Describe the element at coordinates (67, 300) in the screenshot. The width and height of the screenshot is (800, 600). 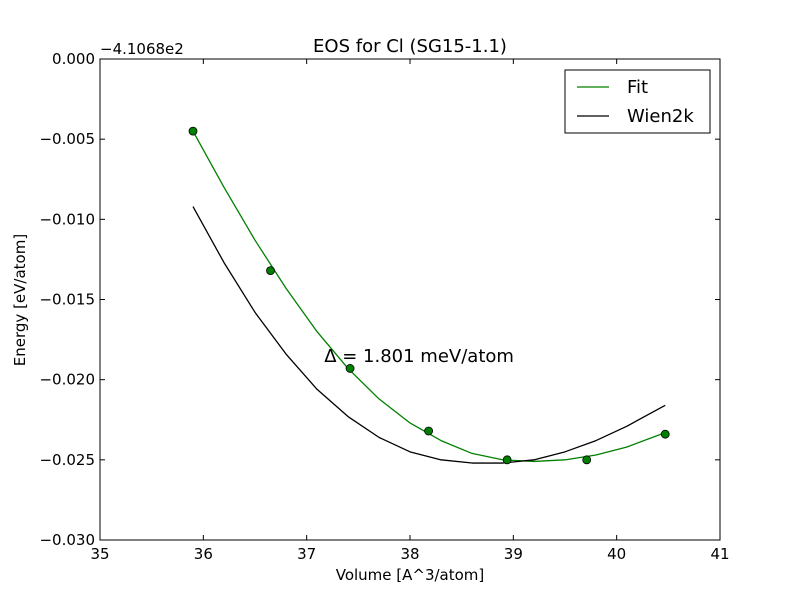
I see `y-tick-label: −0.015` at that location.